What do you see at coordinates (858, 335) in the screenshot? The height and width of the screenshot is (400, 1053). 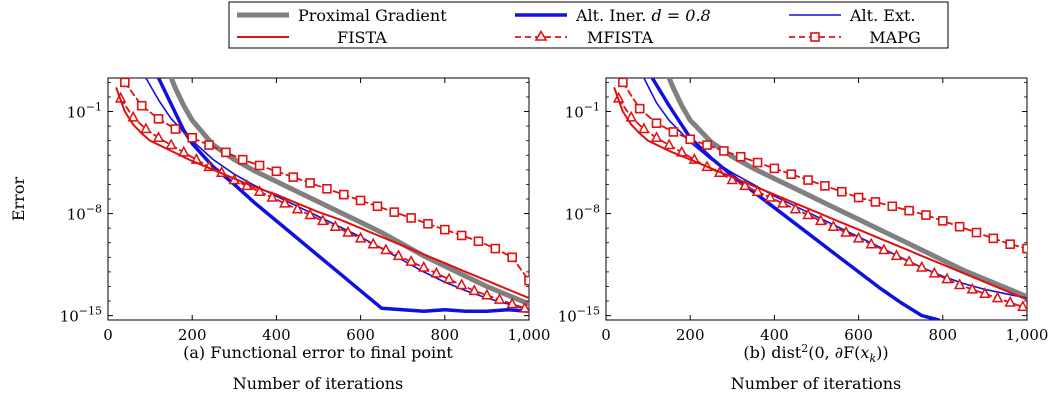 I see `x-tick-label-b-3: 600` at bounding box center [858, 335].